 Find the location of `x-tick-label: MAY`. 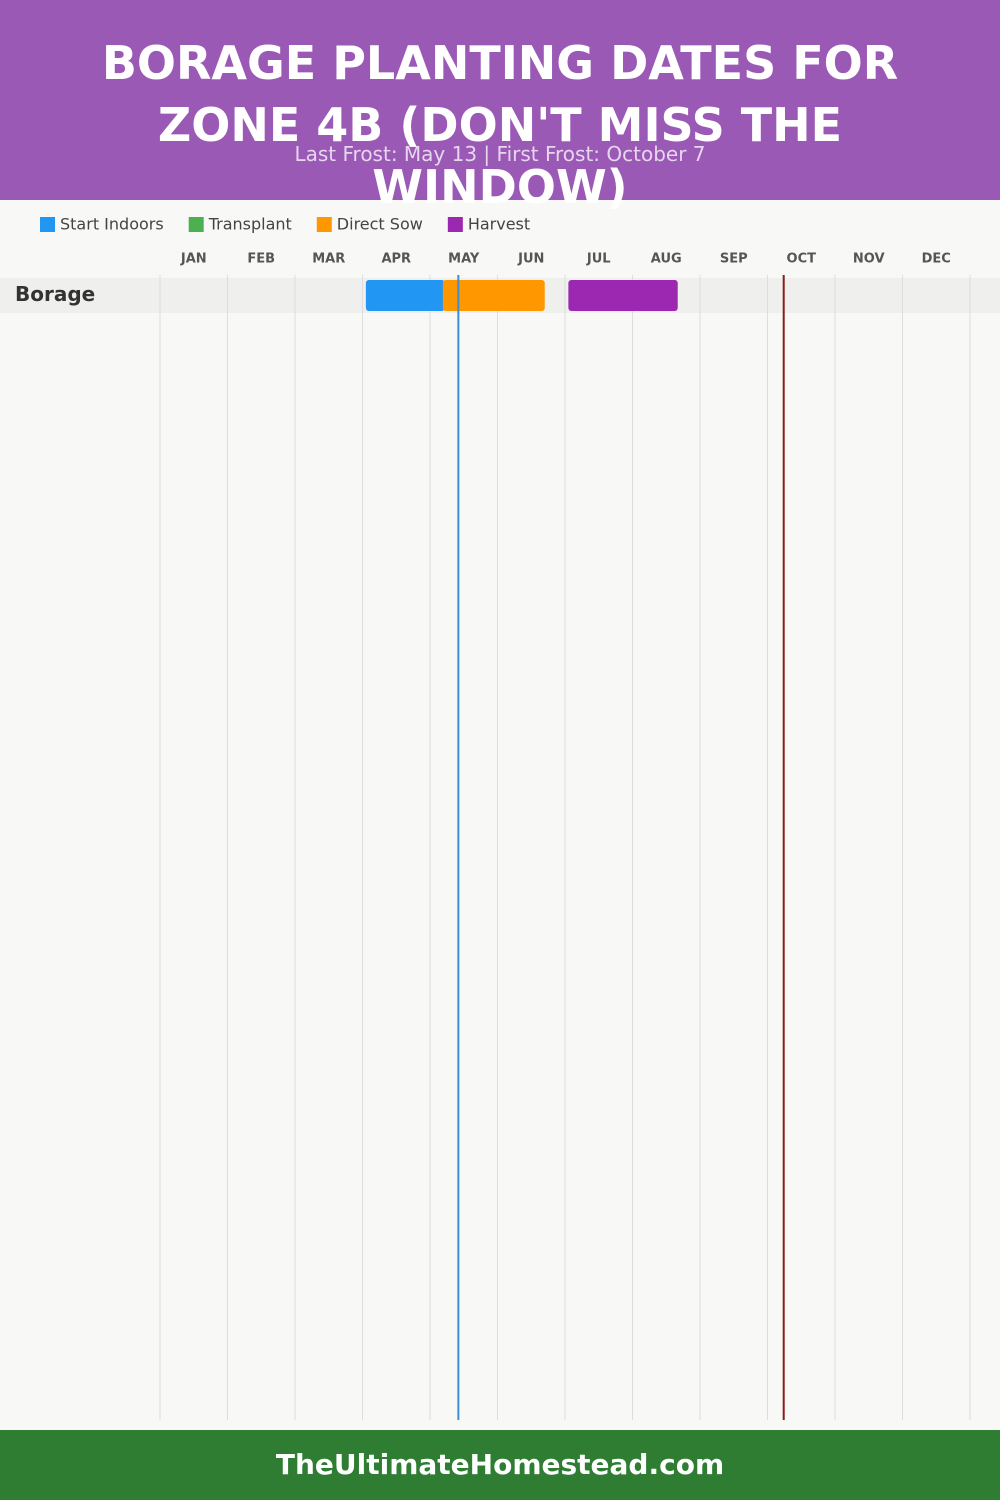

x-tick-label: MAY is located at coordinates (464, 259).